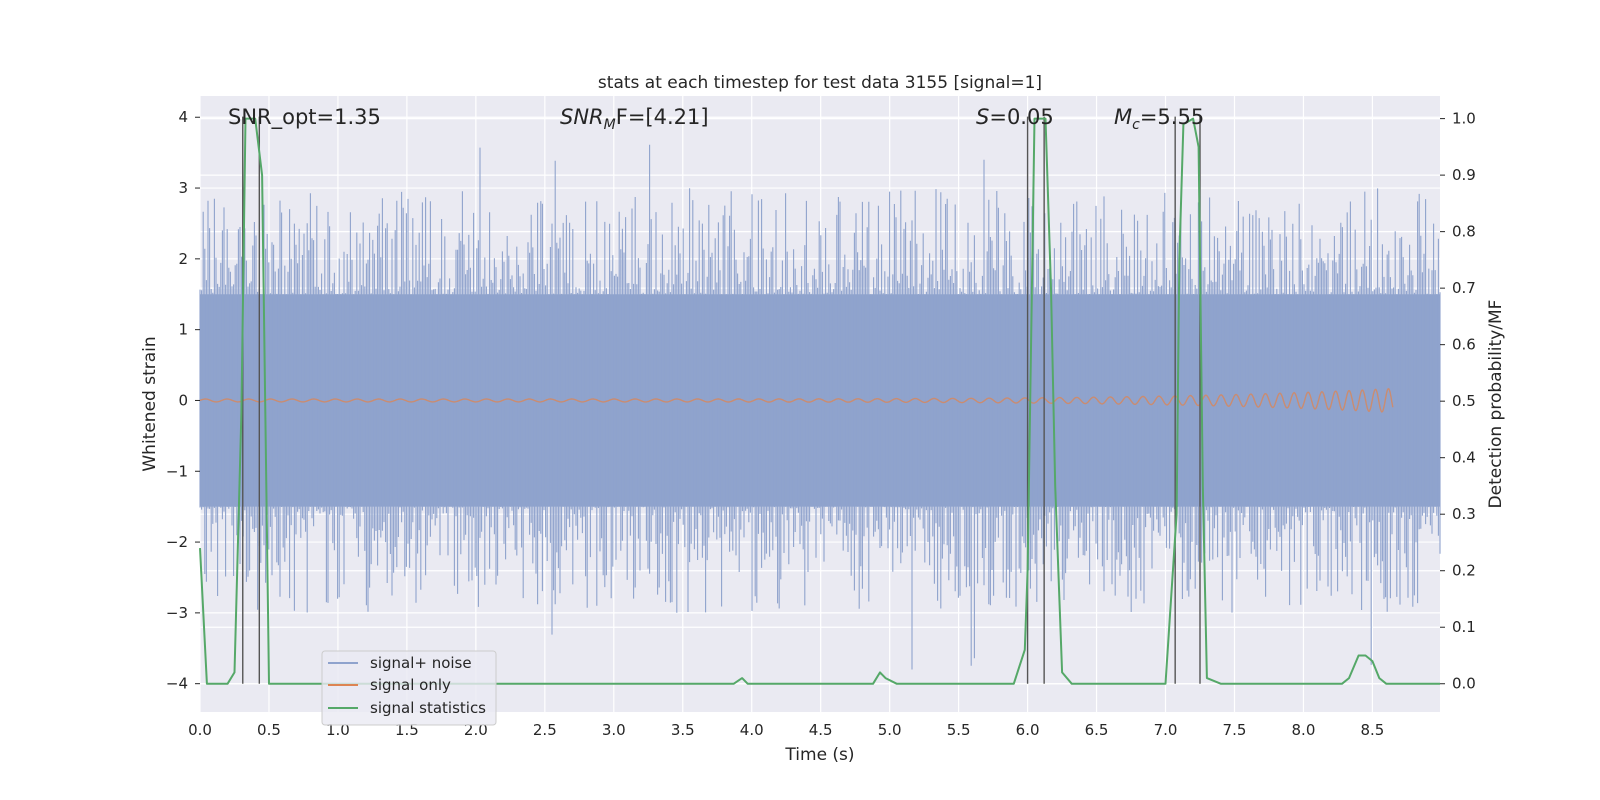 The height and width of the screenshot is (800, 1600). Describe the element at coordinates (183, 330) in the screenshot. I see `left-y-tick-label: 1` at that location.